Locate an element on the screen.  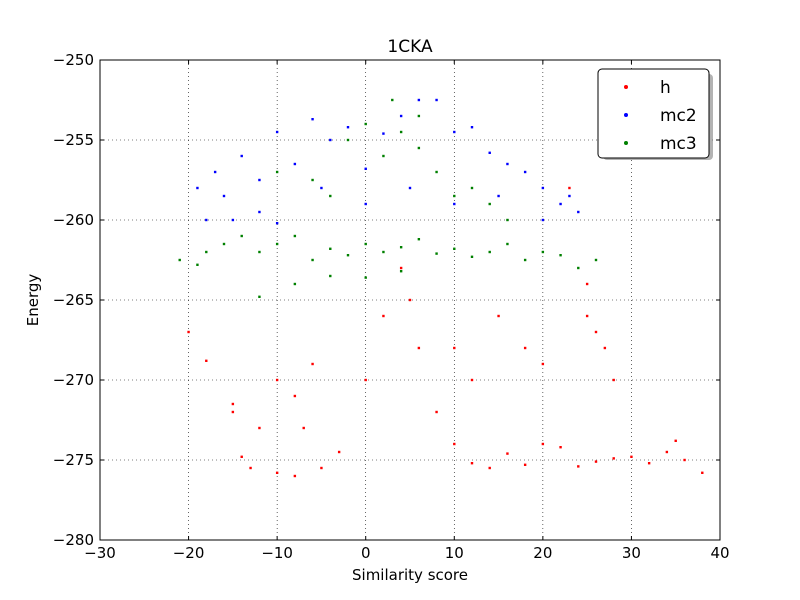
legend-box is located at coordinates (653, 113).